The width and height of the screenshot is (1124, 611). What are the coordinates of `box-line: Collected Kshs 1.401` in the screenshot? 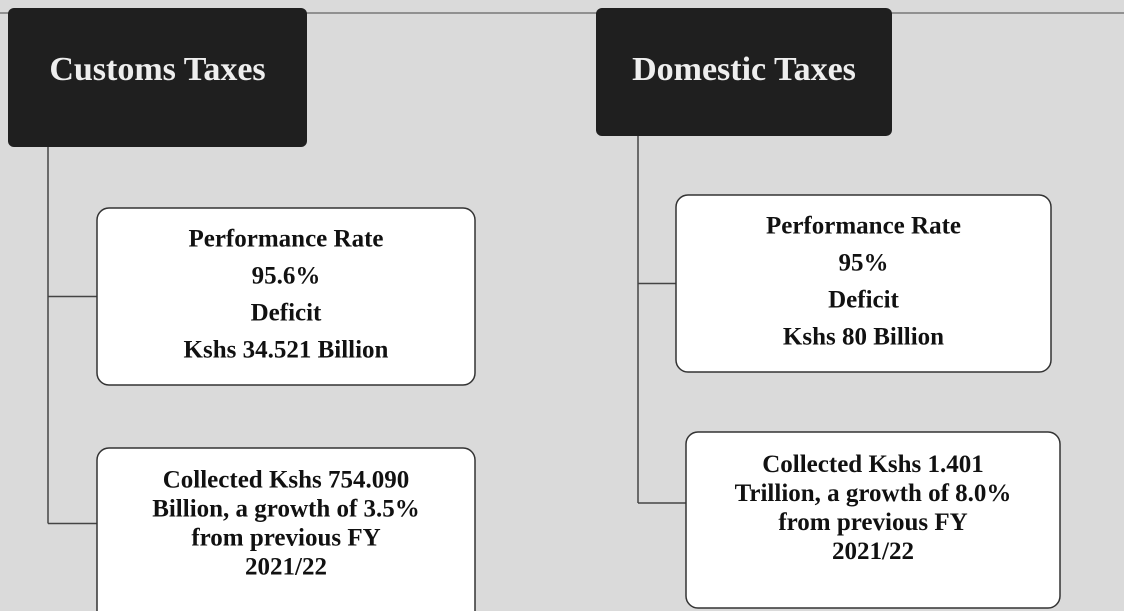 It's located at (873, 464).